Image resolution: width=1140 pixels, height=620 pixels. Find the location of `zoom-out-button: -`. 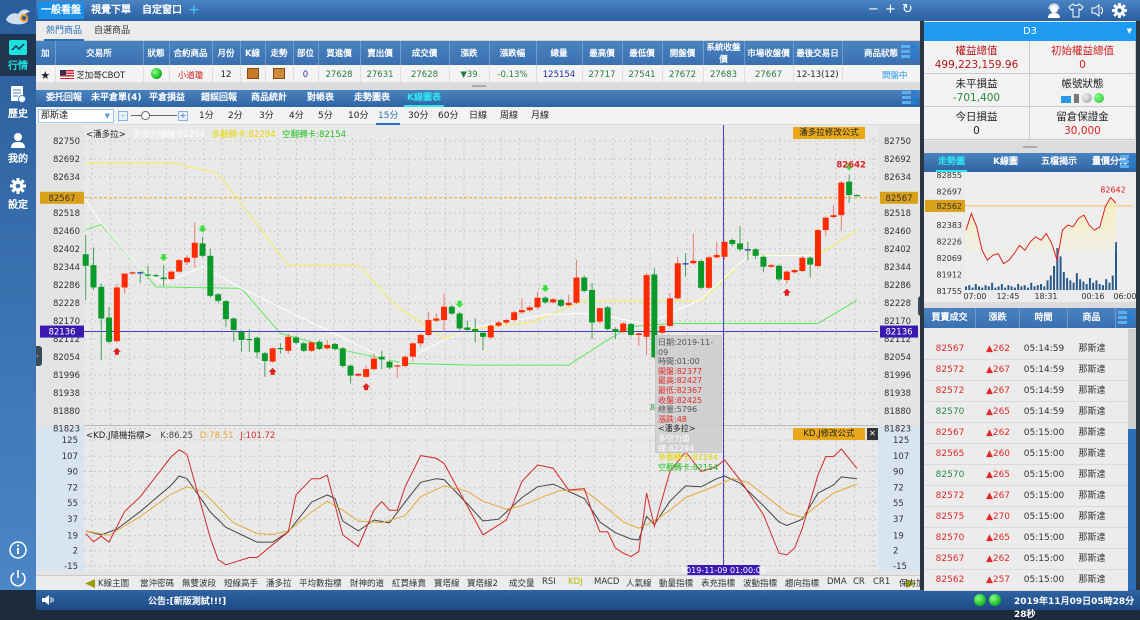

zoom-out-button: - is located at coordinates (123, 116).